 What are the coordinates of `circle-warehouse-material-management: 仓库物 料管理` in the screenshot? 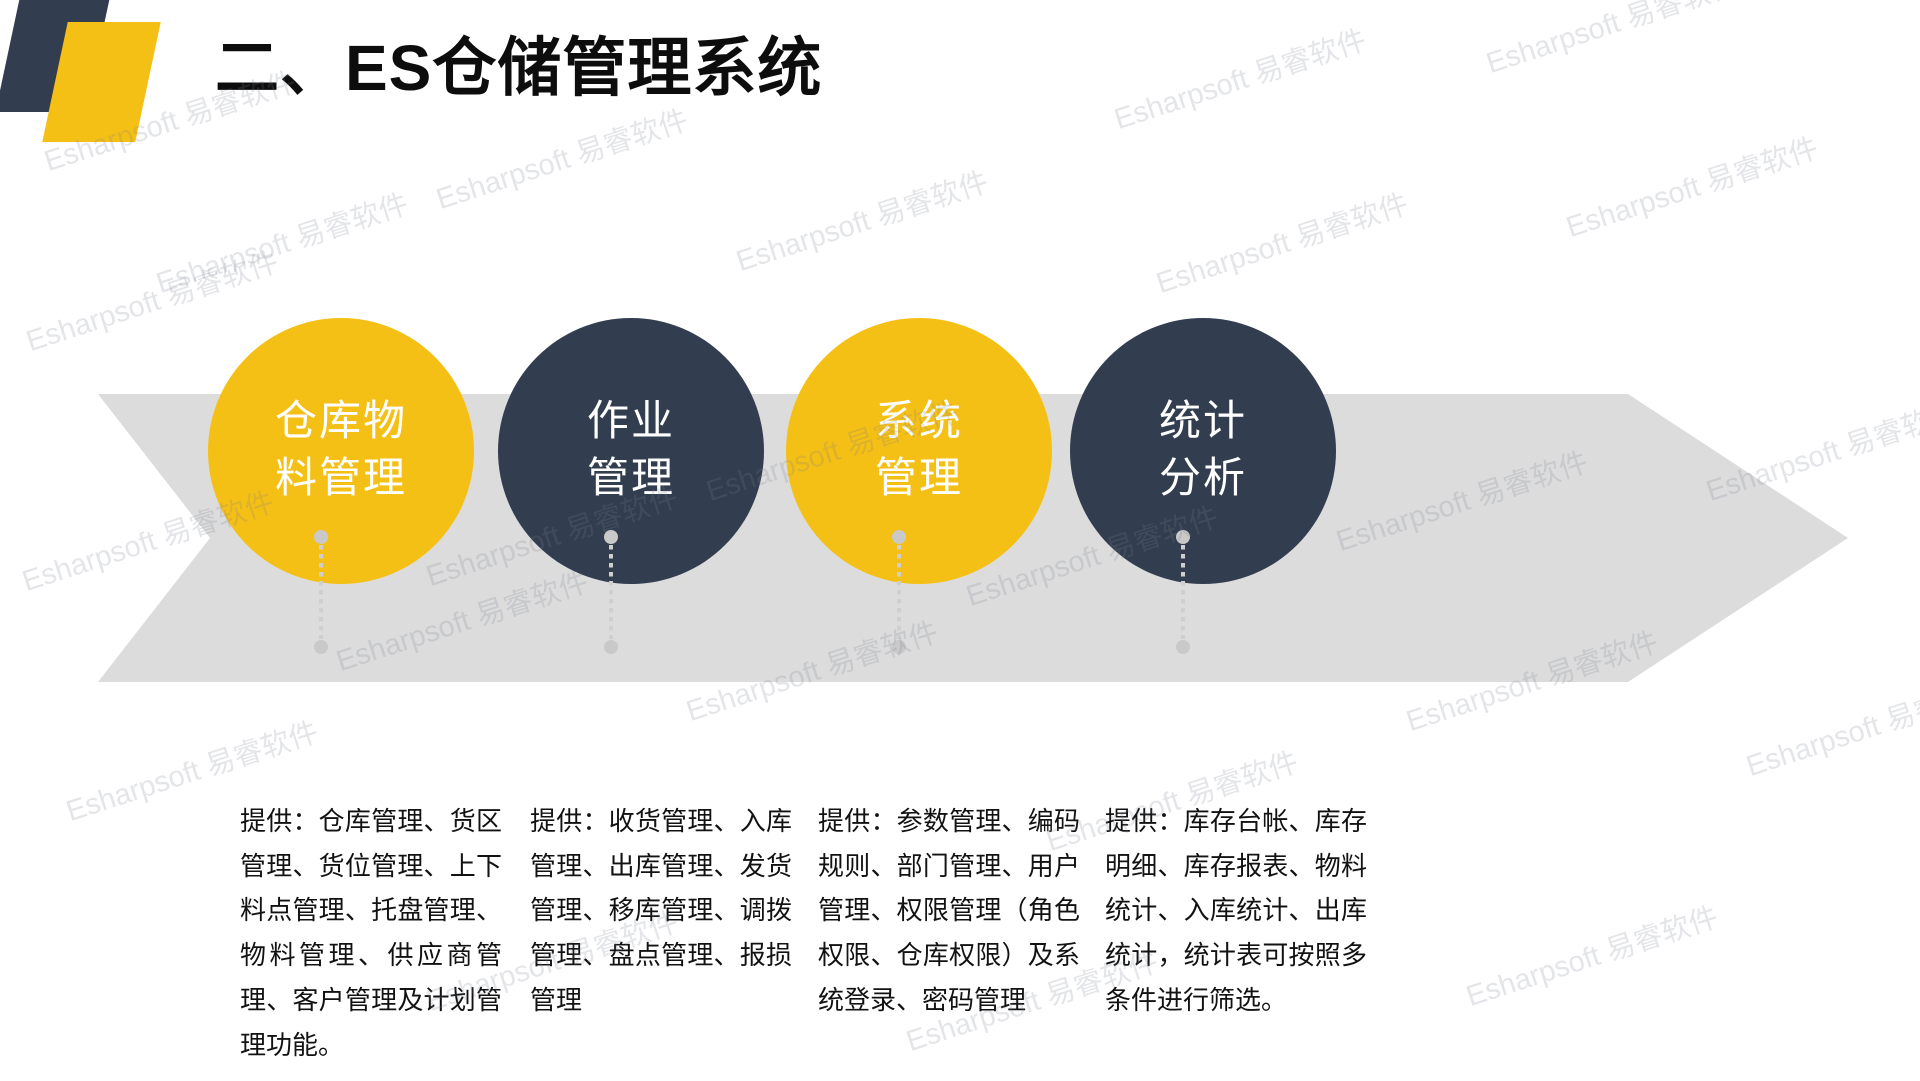 It's located at (341, 451).